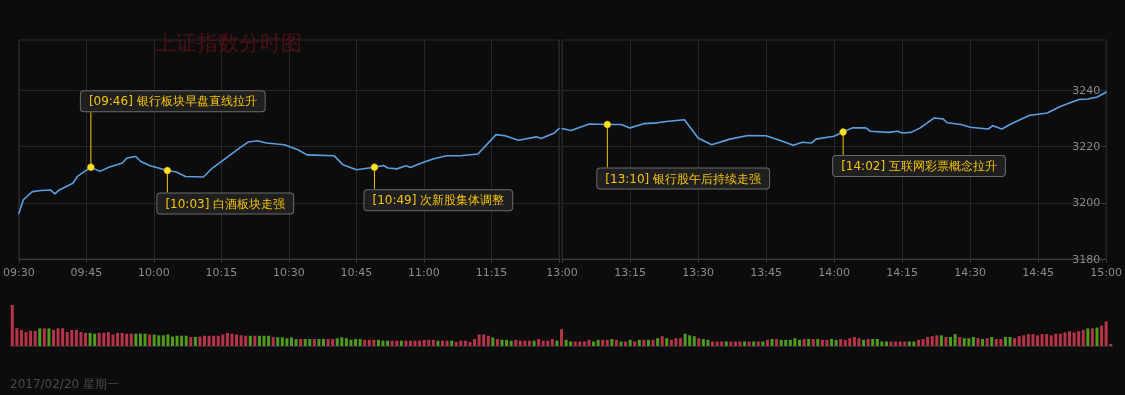  I want to click on x-tick-label: 15:00, so click(1106, 272).